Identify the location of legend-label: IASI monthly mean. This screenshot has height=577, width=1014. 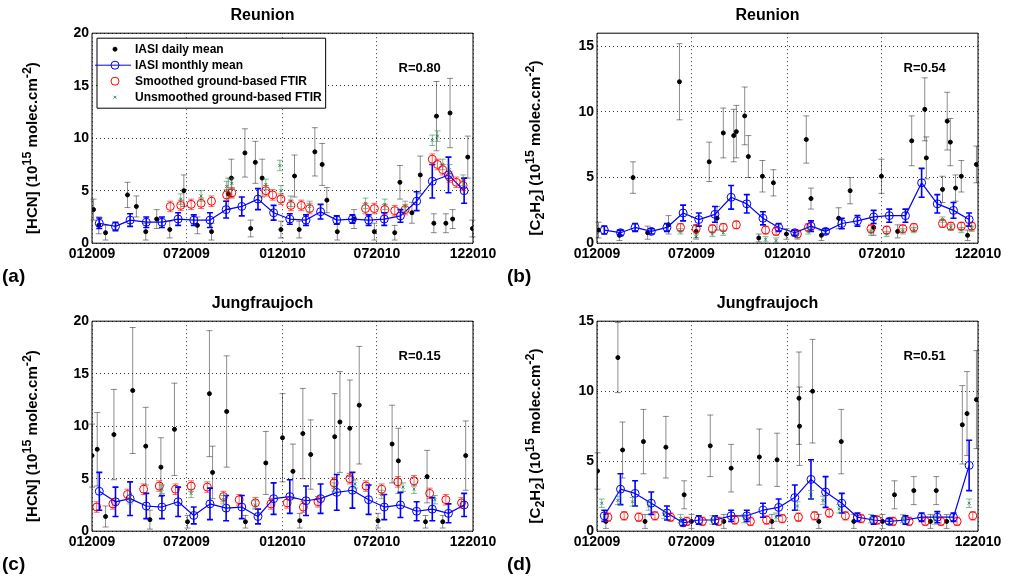
(189, 64).